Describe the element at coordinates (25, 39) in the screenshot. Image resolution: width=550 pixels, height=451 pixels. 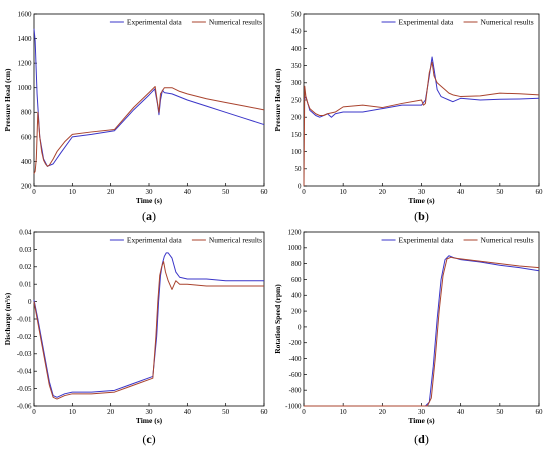
I see `y-tick-label: 1400` at that location.